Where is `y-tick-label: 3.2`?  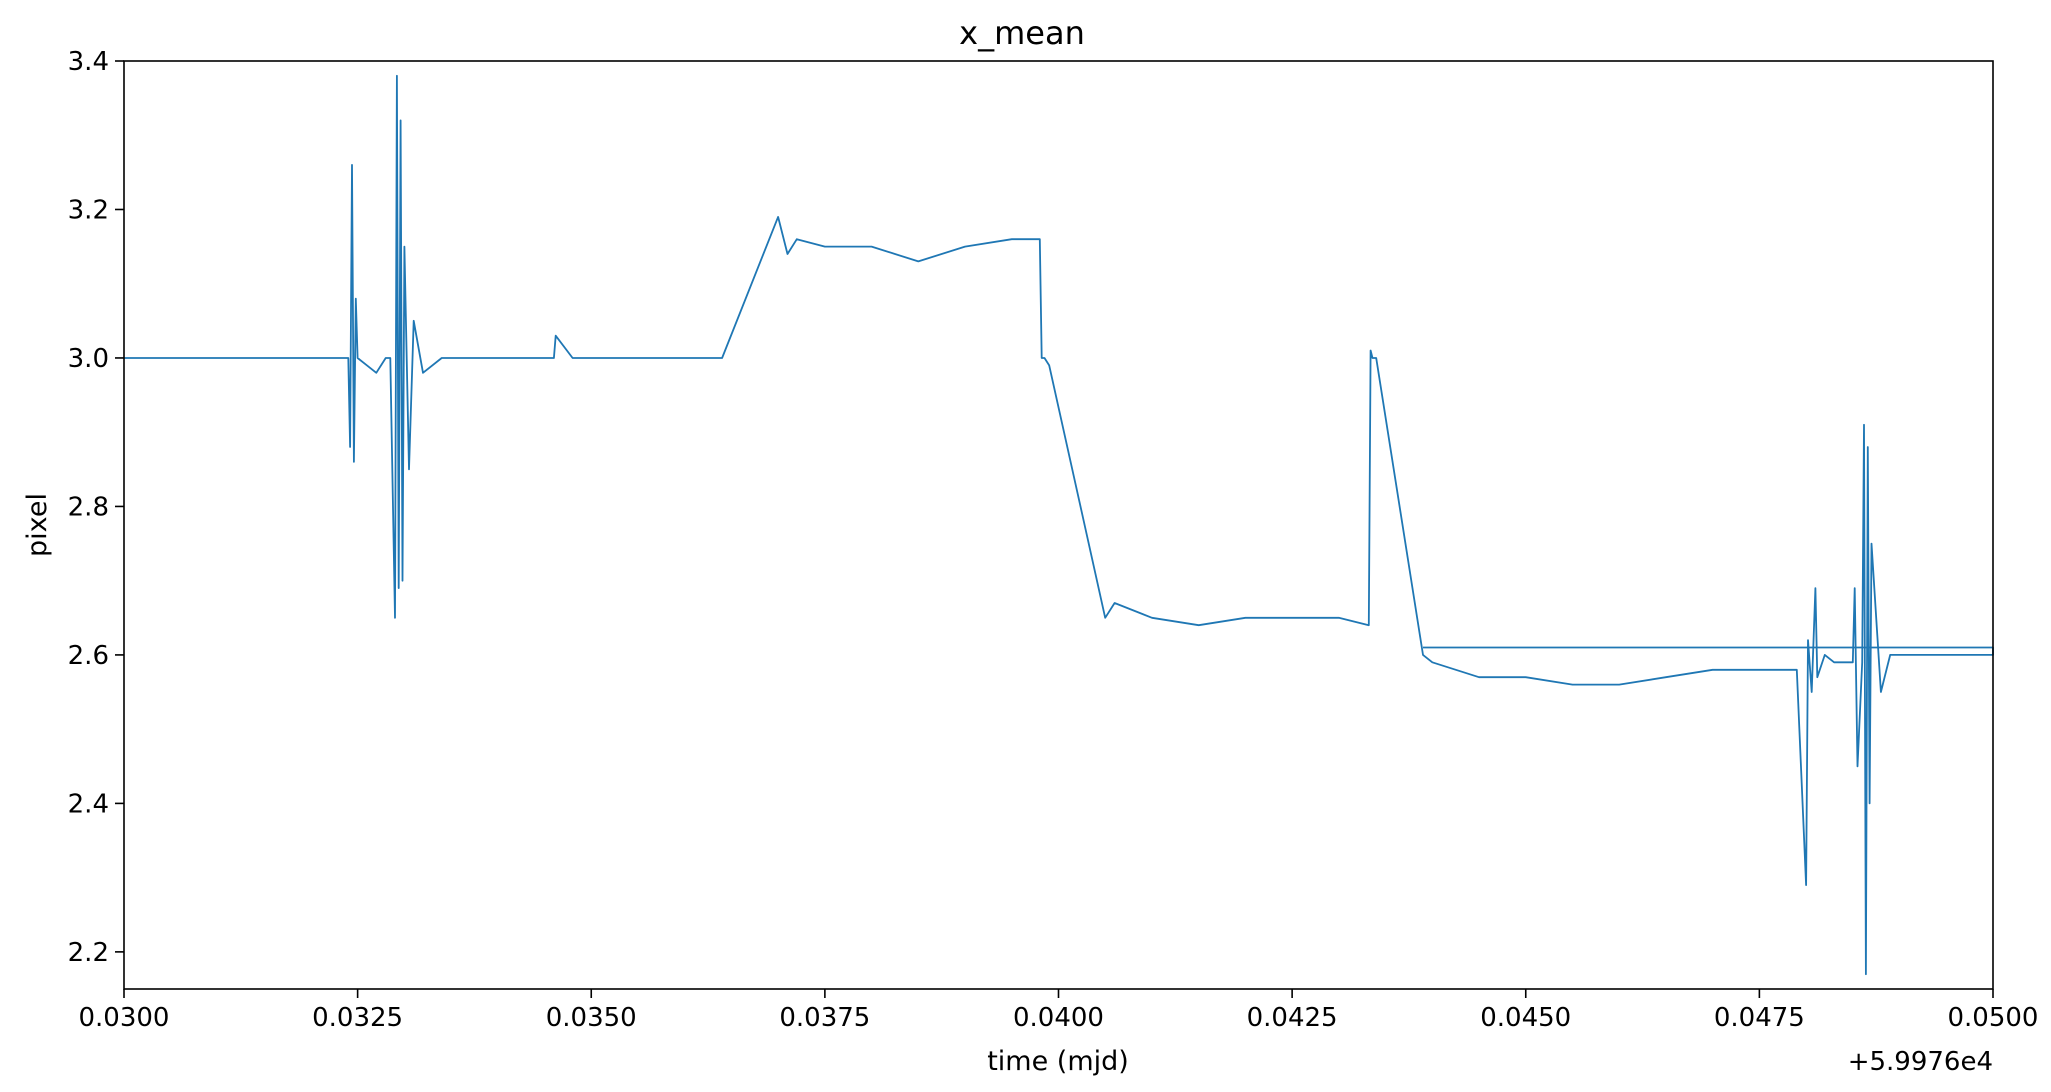
y-tick-label: 3.2 is located at coordinates (88, 210).